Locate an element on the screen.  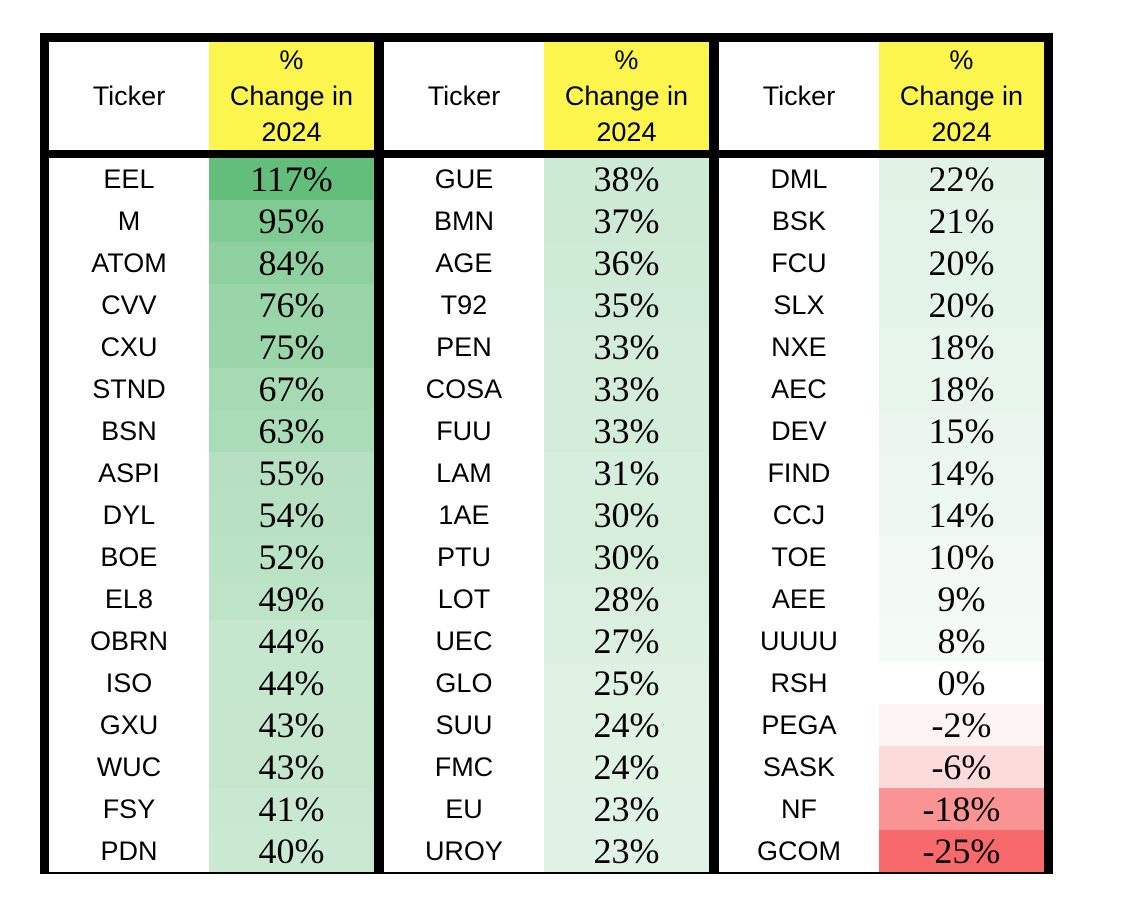
table-row: DML 22% is located at coordinates (881, 179).